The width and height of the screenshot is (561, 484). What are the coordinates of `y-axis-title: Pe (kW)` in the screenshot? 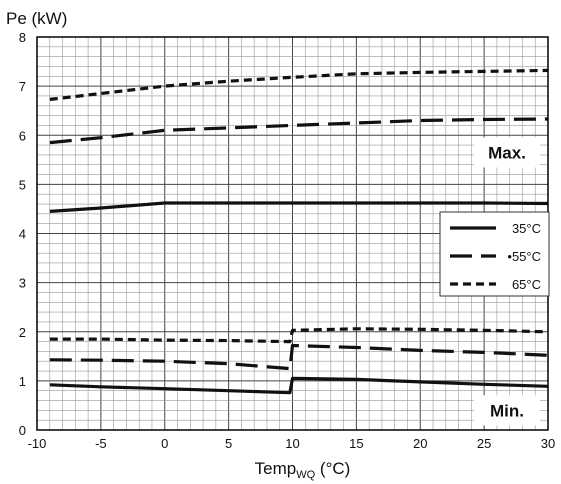 It's located at (36, 18).